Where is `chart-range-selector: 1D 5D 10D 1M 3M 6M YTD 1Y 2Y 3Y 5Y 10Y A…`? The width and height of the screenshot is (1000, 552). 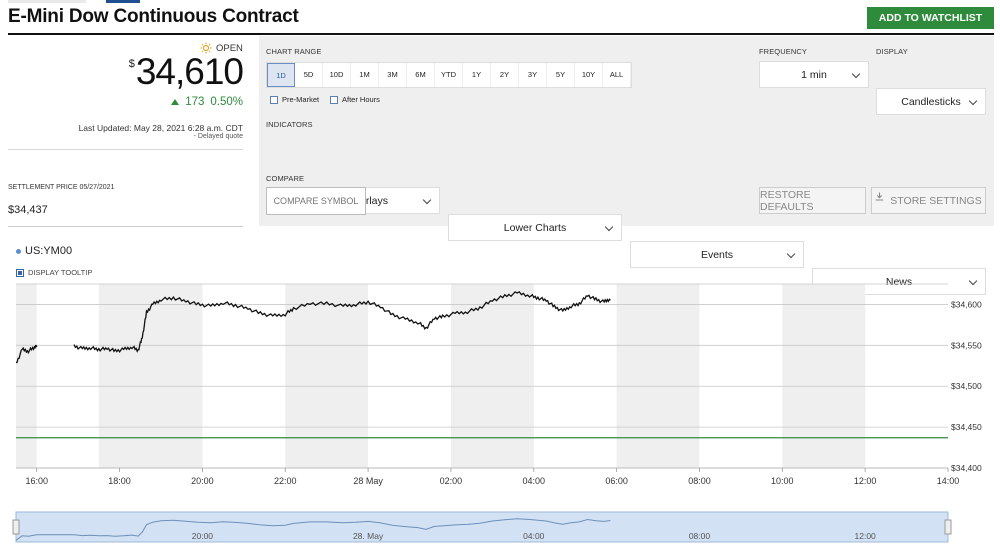
chart-range-selector: 1D 5D 10D 1M 3M 6M YTD 1Y 2Y 3Y 5Y 10Y A… is located at coordinates (449, 75).